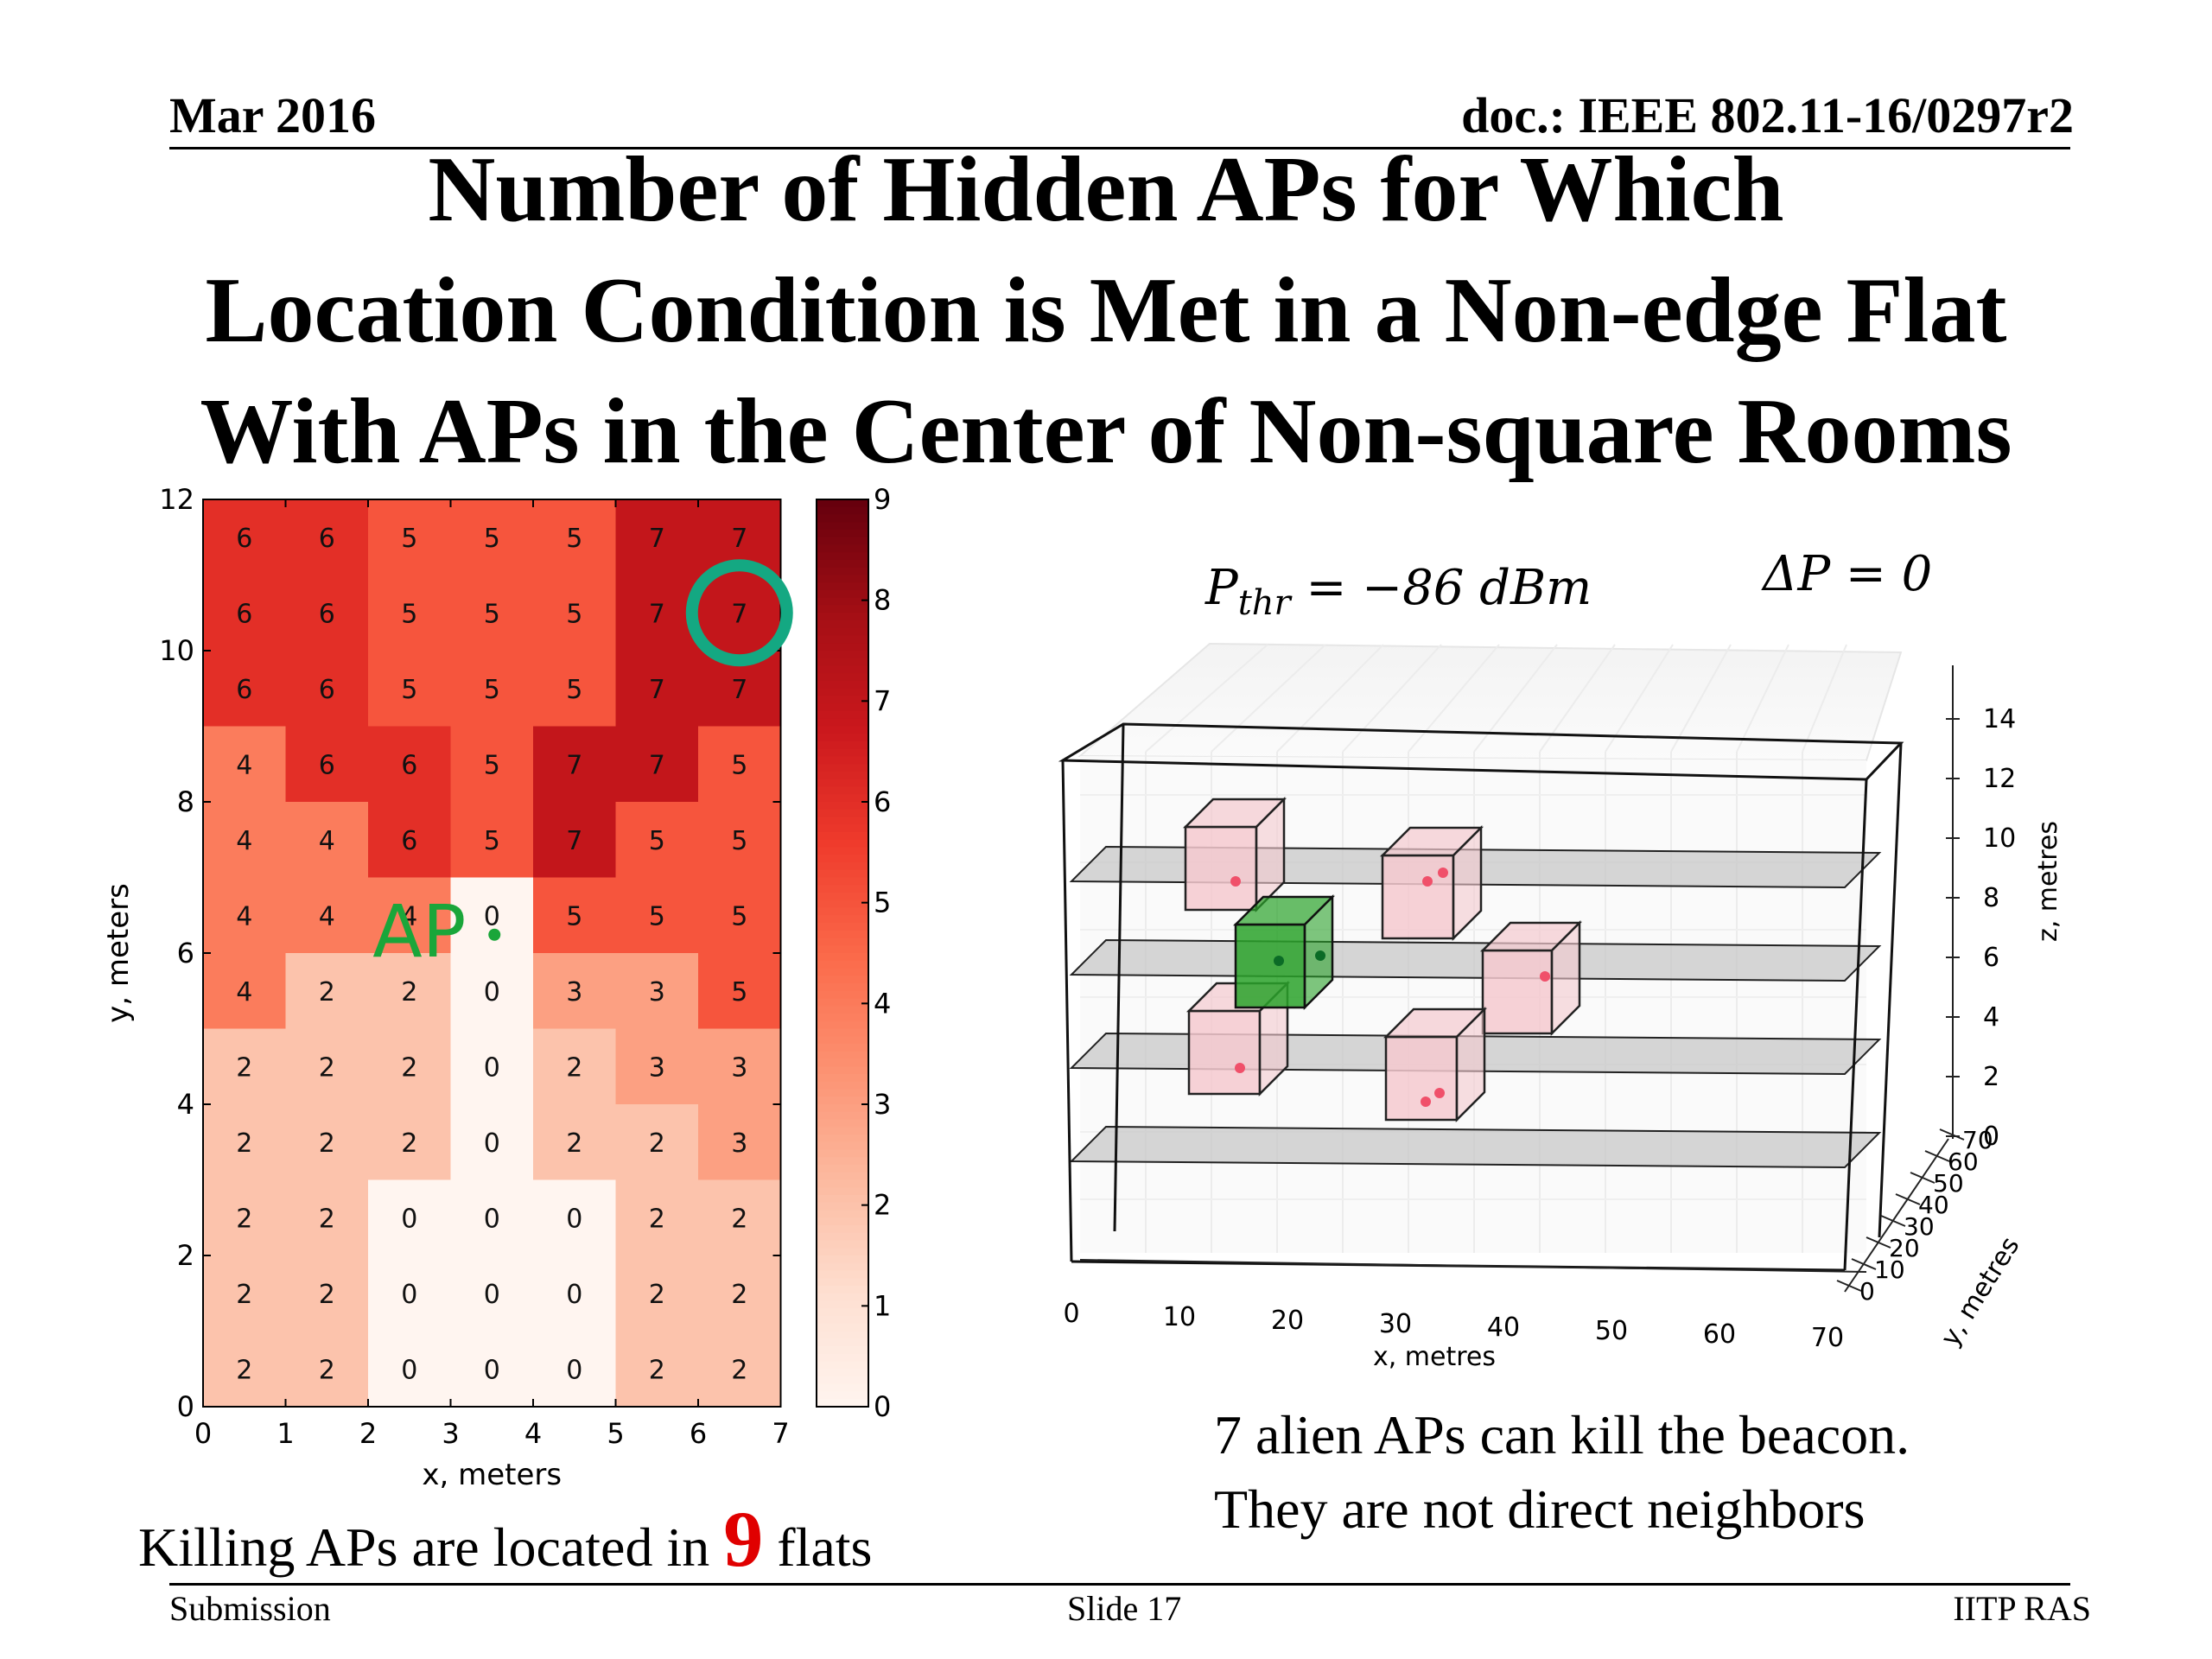 This screenshot has height=1659, width=2212. What do you see at coordinates (1991, 898) in the screenshot?
I see `3d-z-tick-label: 8` at bounding box center [1991, 898].